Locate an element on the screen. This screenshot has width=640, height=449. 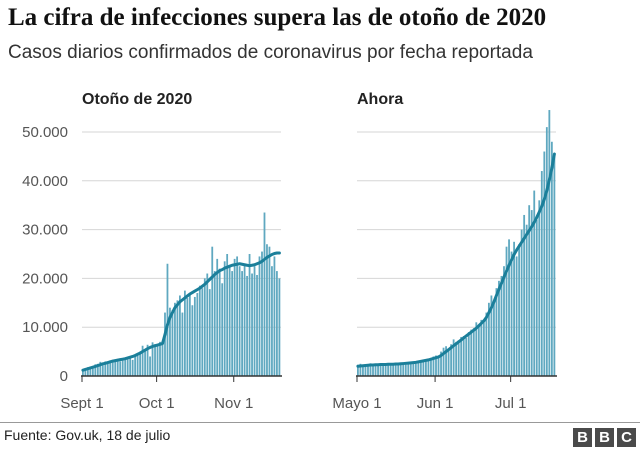
x-tick-label: Jul 1 is located at coordinates (511, 403).